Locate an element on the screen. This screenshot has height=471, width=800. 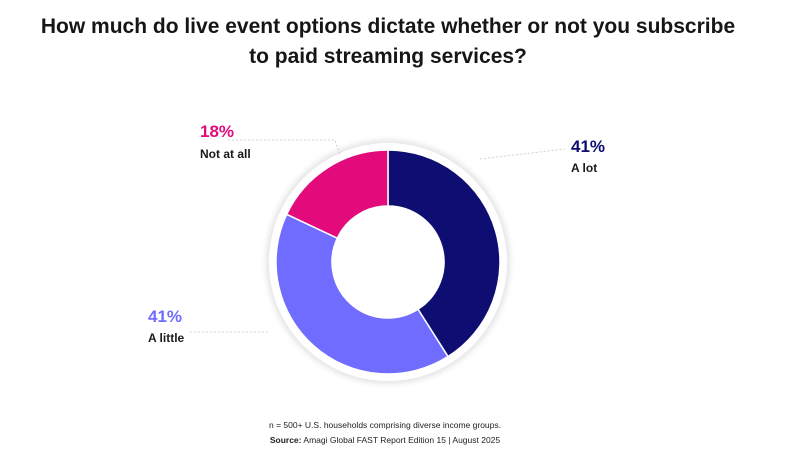
donut-hole is located at coordinates (388, 262).